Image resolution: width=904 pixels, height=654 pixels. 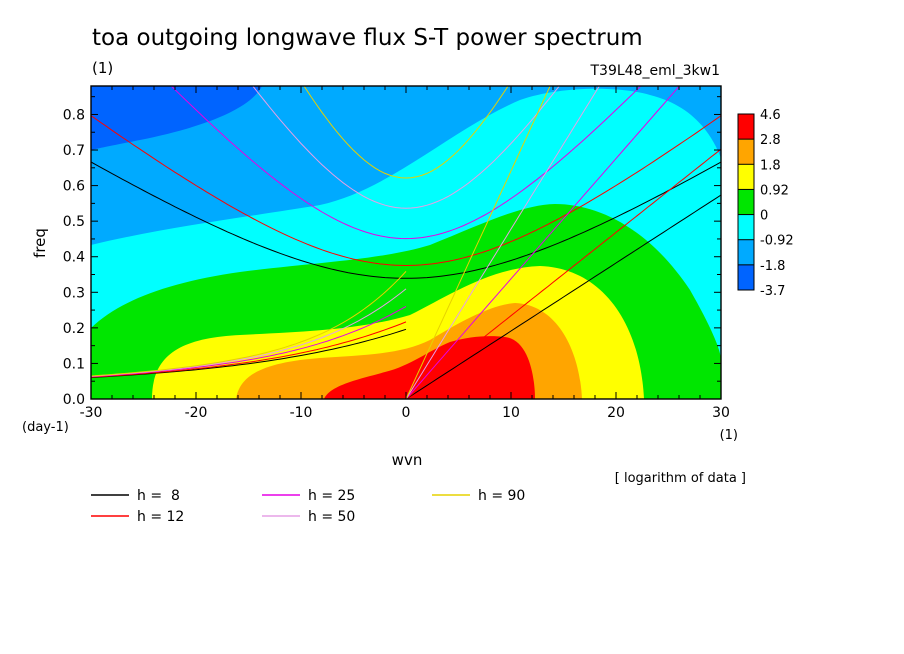 I want to click on legend-label-h90: h = 90, so click(x=501, y=496).